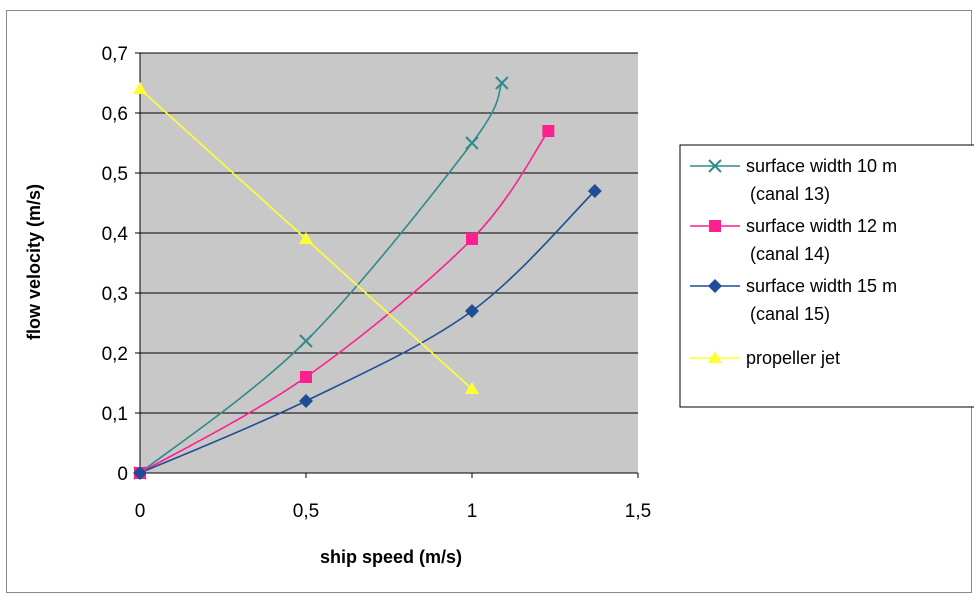 The height and width of the screenshot is (597, 974). What do you see at coordinates (793, 358) in the screenshot?
I see `legend-label-propeller-jet: propeller jet` at bounding box center [793, 358].